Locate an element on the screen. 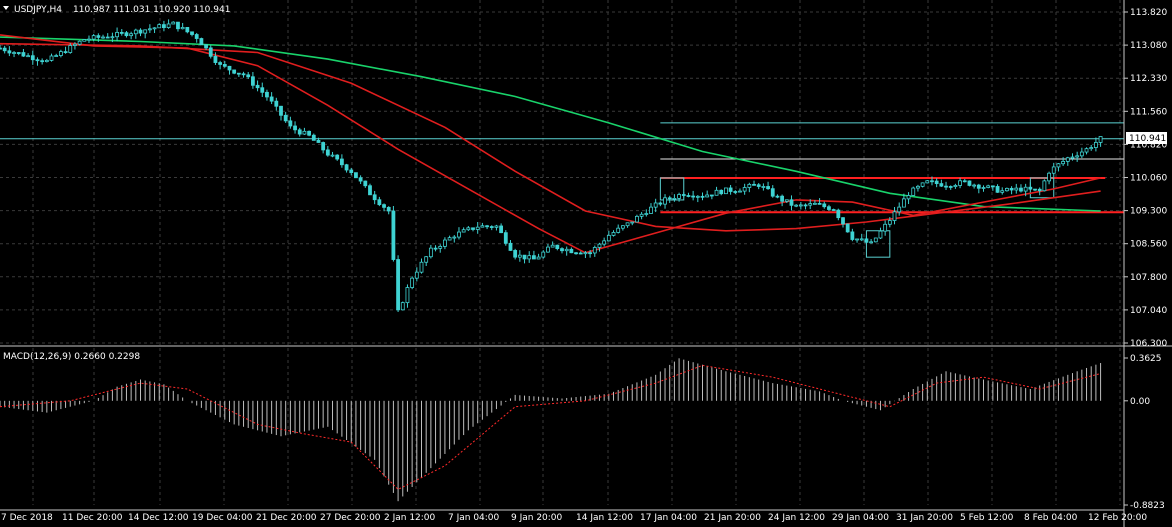 This screenshot has width=1172, height=527. x-tick-label: 11 Dec 20:00 is located at coordinates (92, 518).